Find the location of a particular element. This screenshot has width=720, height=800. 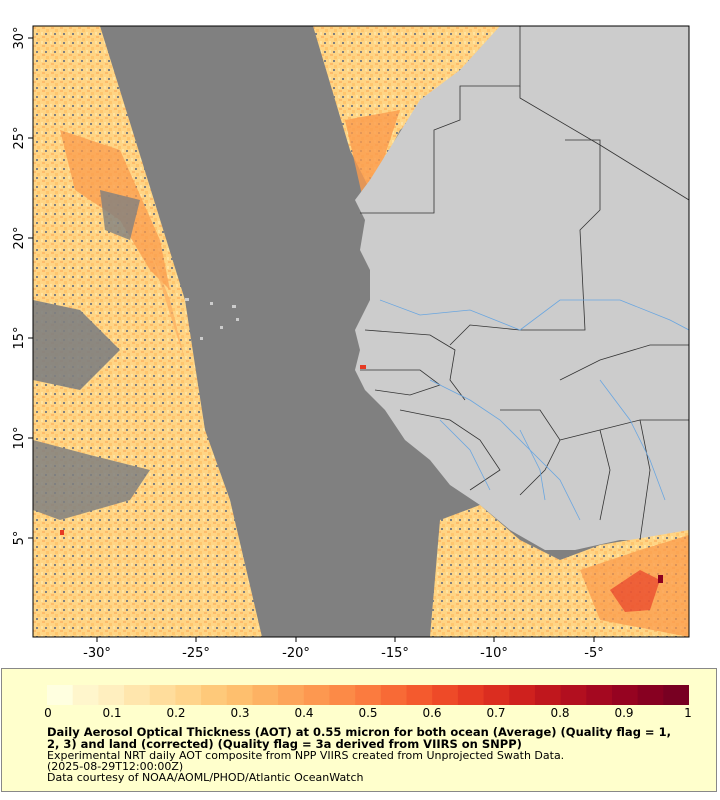

colorbar-tick: 0.9 is located at coordinates (624, 713).